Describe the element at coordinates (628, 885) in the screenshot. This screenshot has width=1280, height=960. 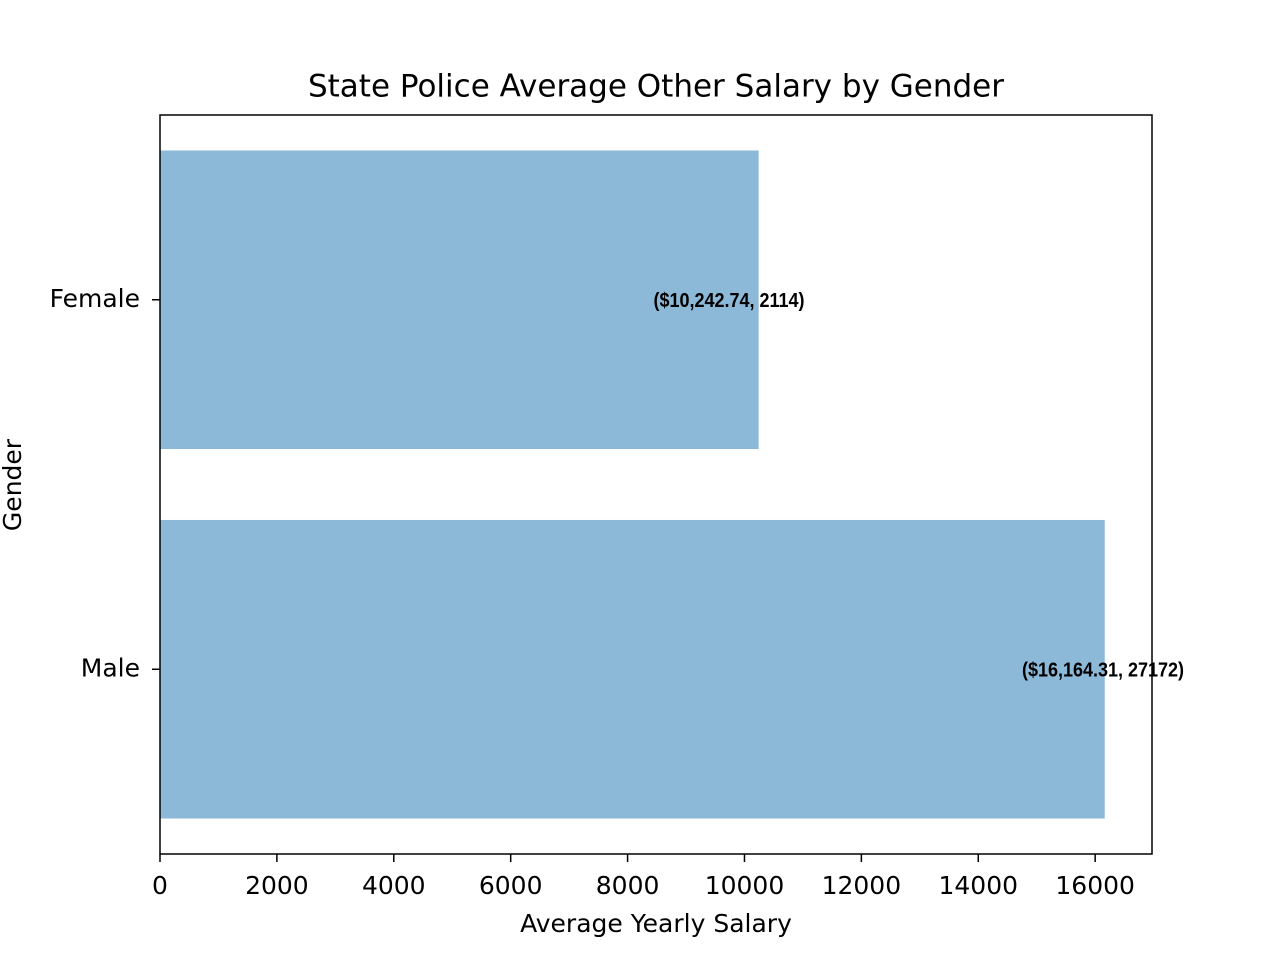
I see `x-tick-label: 8000` at that location.